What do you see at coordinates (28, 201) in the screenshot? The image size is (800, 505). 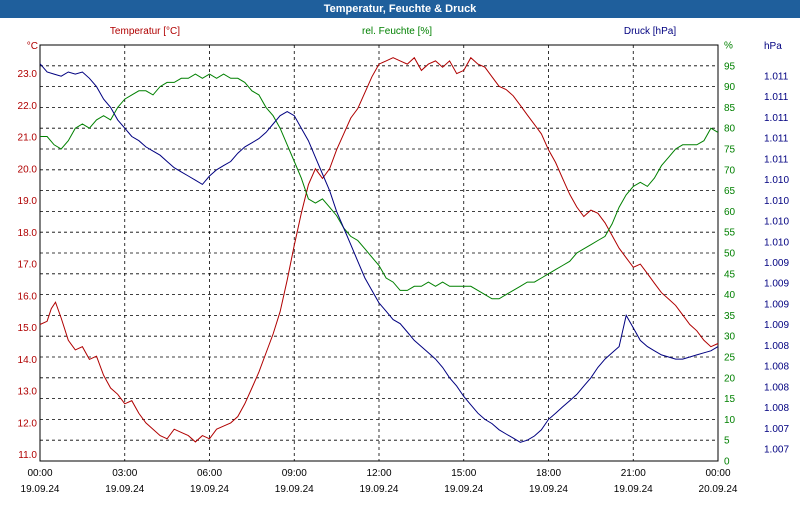 I see `left-tick-label: 19.0` at bounding box center [28, 201].